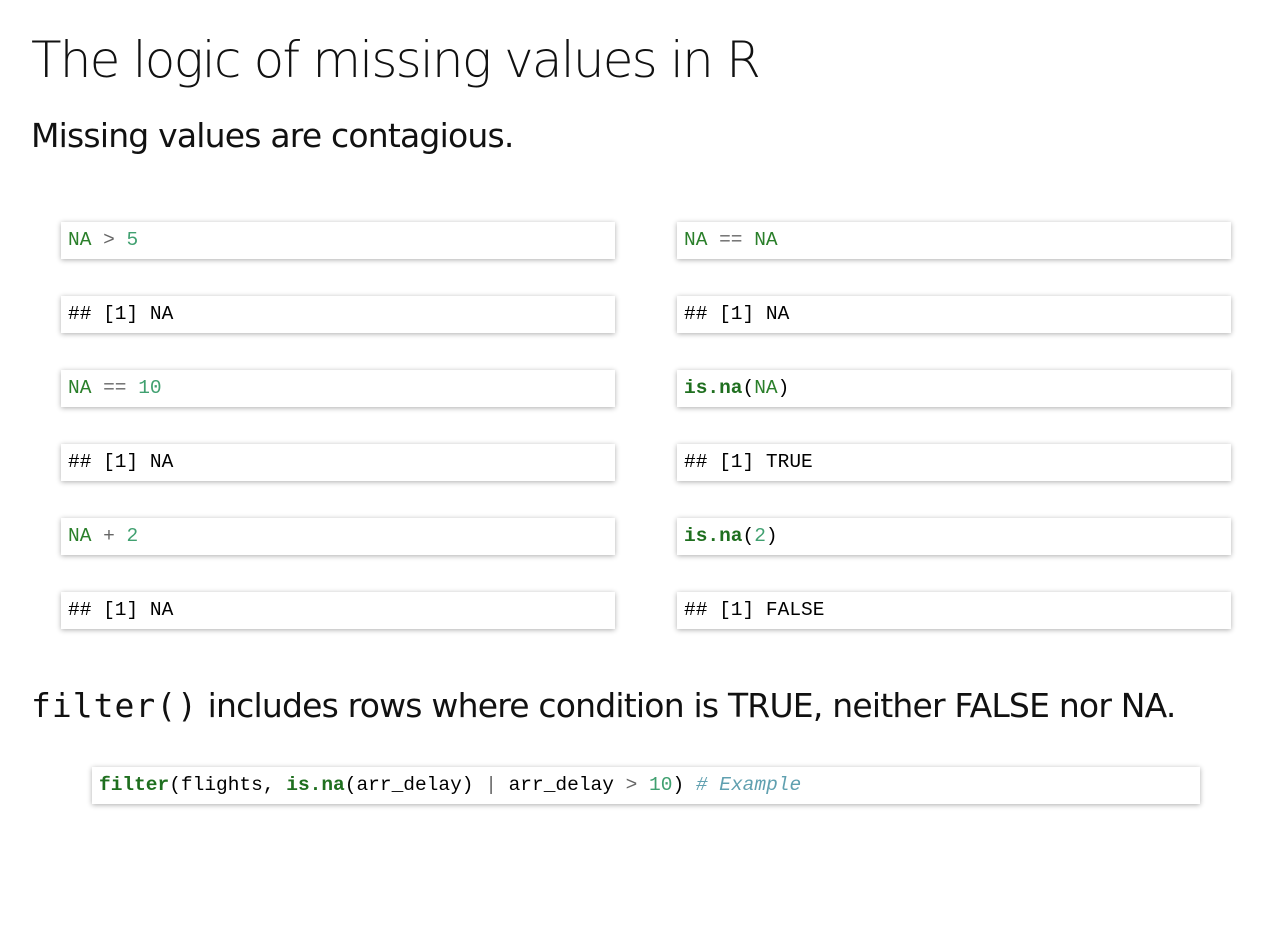 The width and height of the screenshot is (1284, 942). I want to click on code-token: filter, so click(134, 785).